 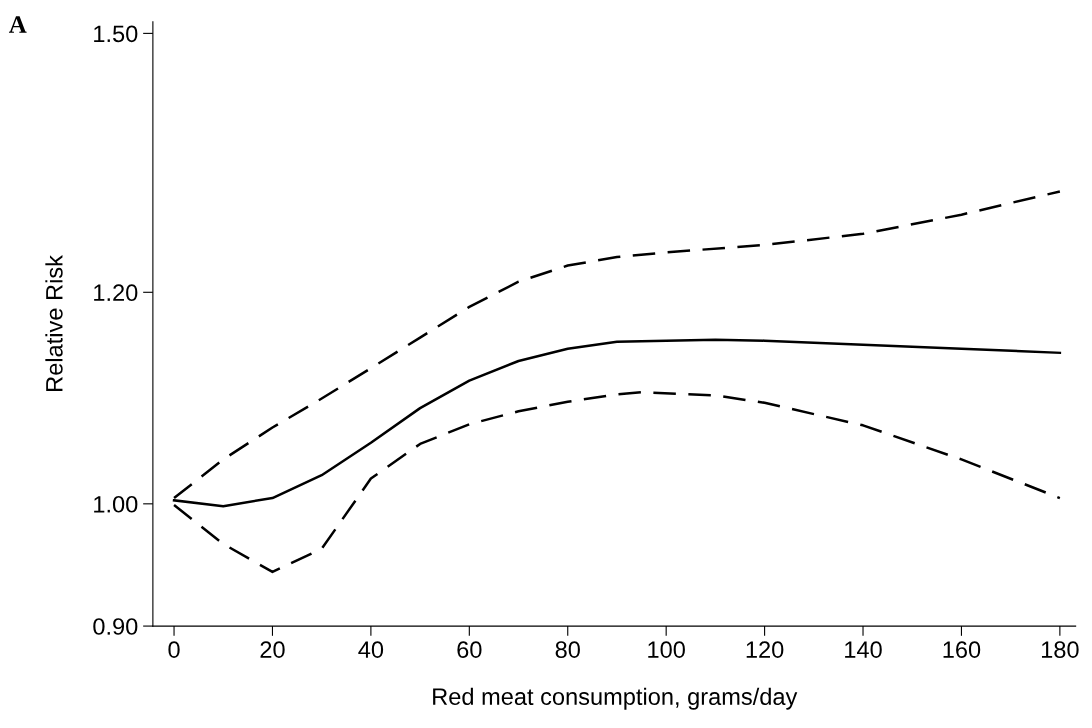 What do you see at coordinates (863, 650) in the screenshot?
I see `x-tick-label: 140` at bounding box center [863, 650].